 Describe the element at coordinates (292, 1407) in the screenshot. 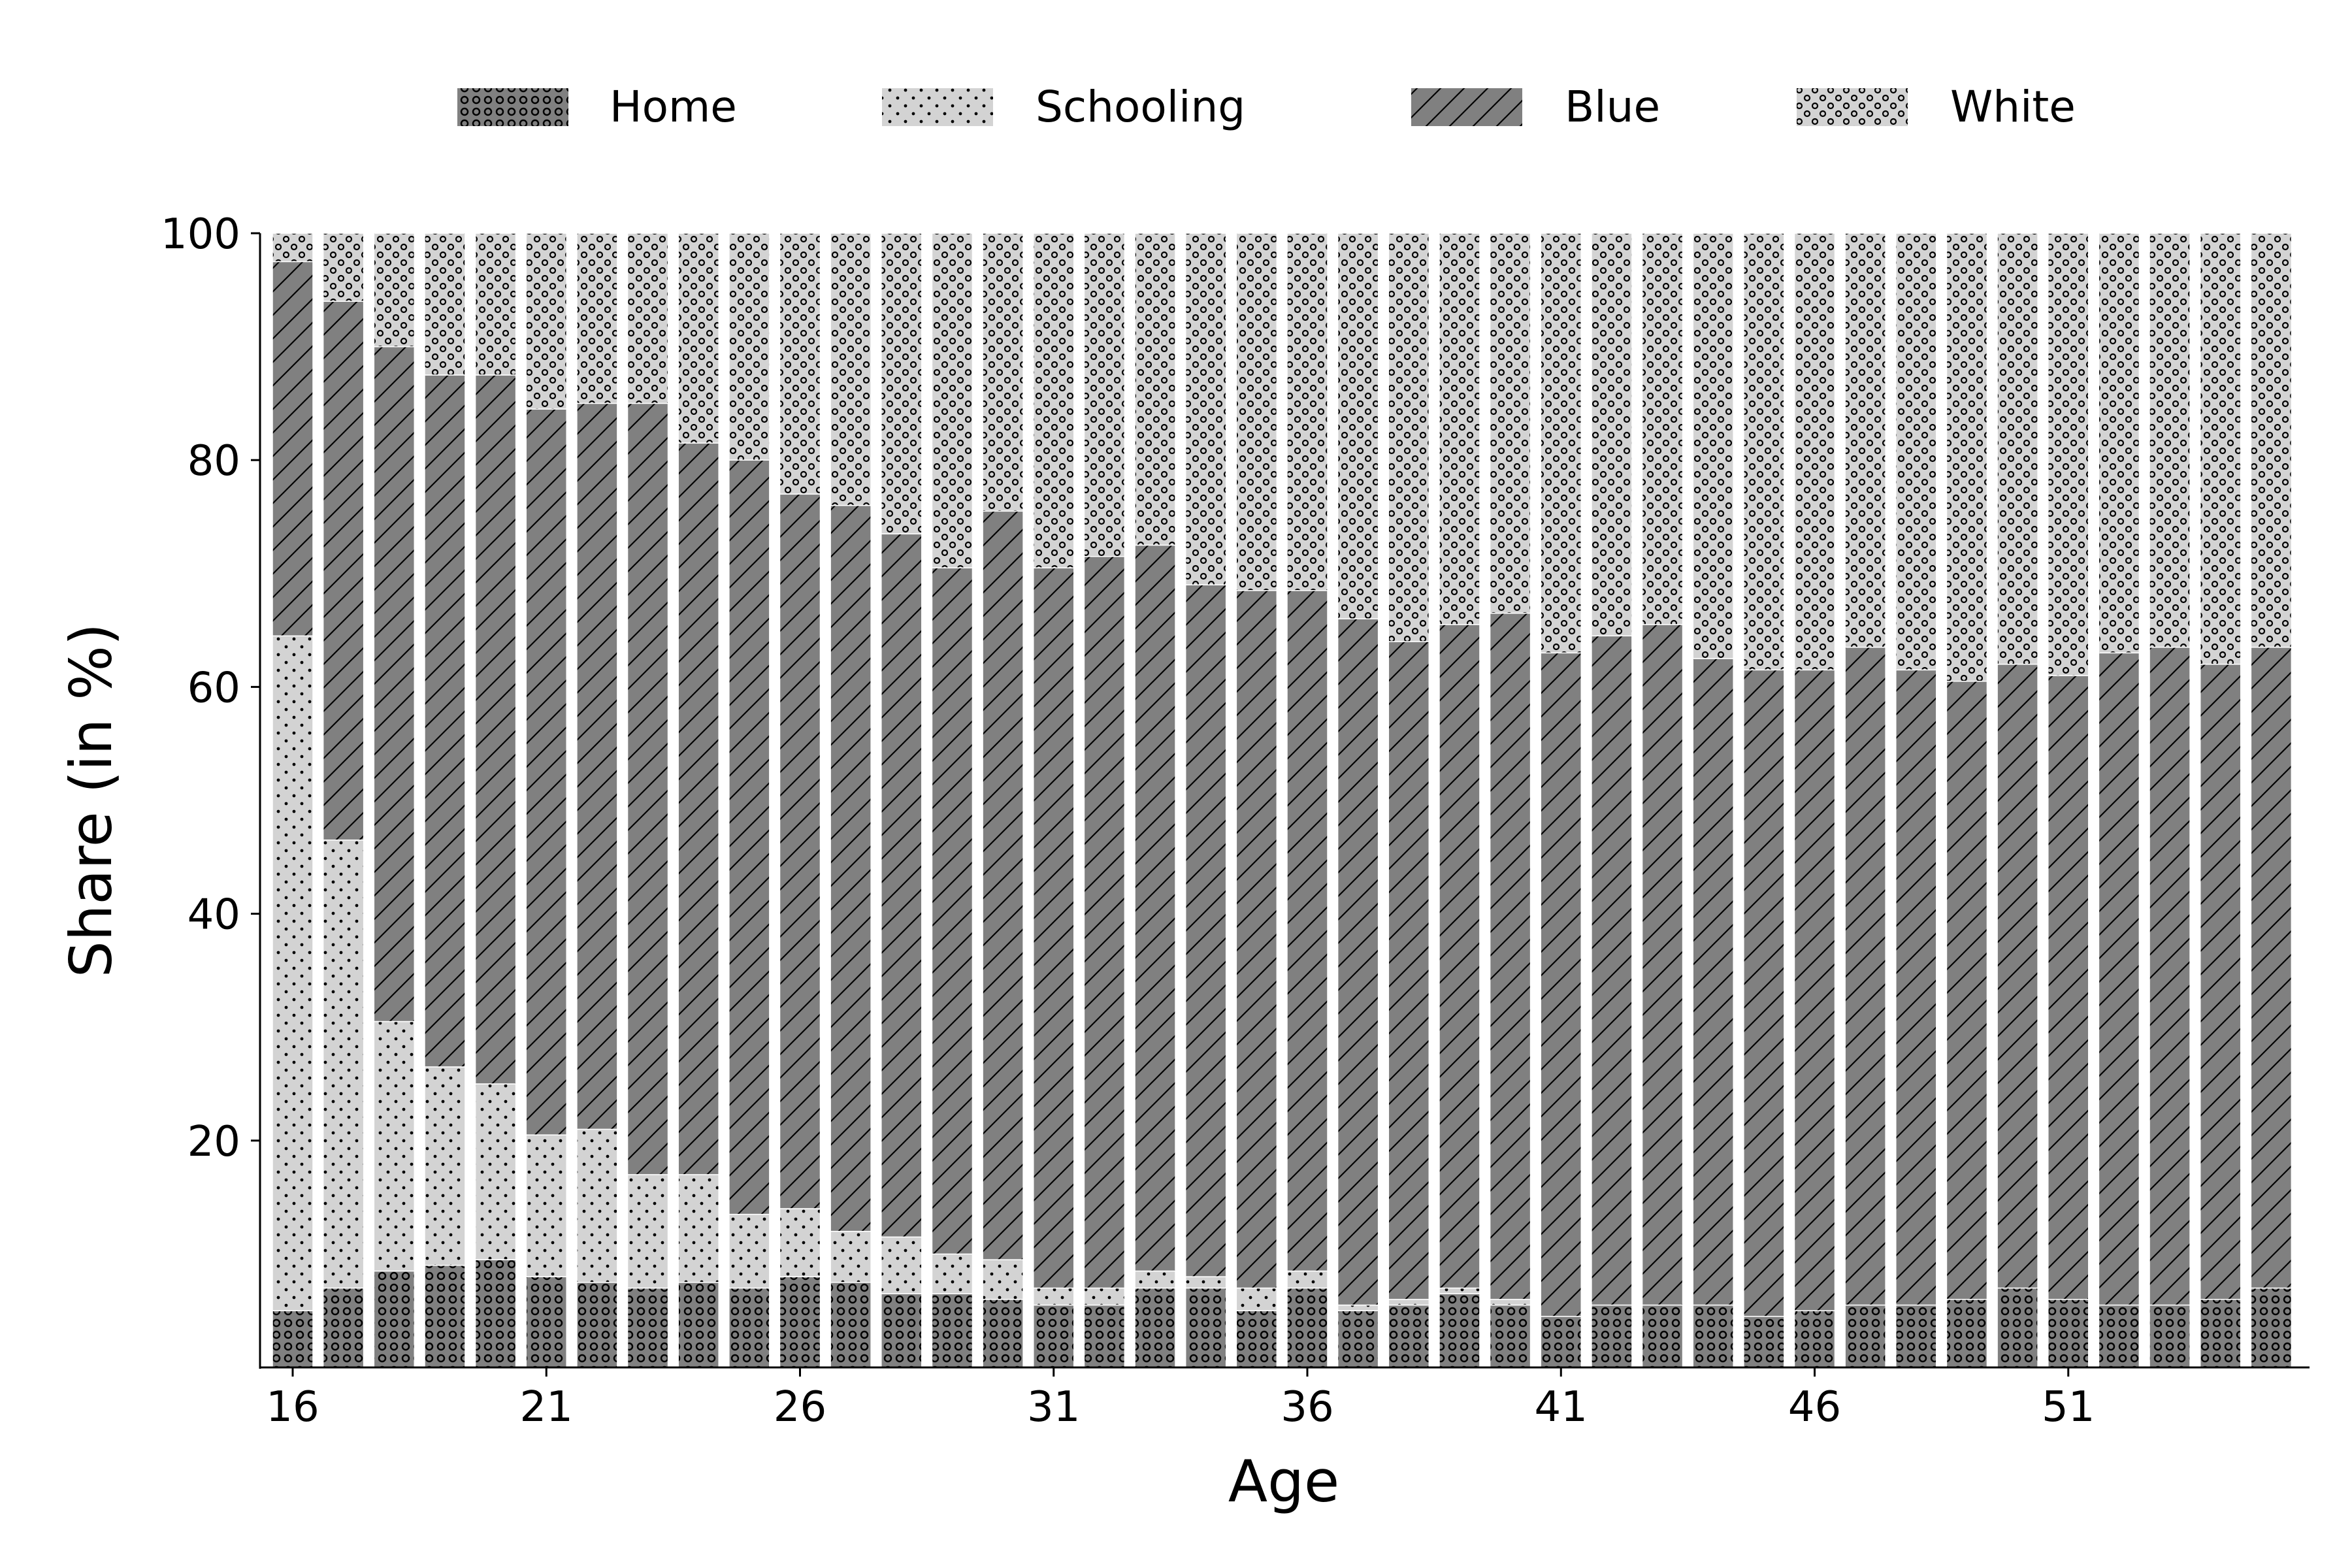

I see `x-tick-label-16: 16` at that location.